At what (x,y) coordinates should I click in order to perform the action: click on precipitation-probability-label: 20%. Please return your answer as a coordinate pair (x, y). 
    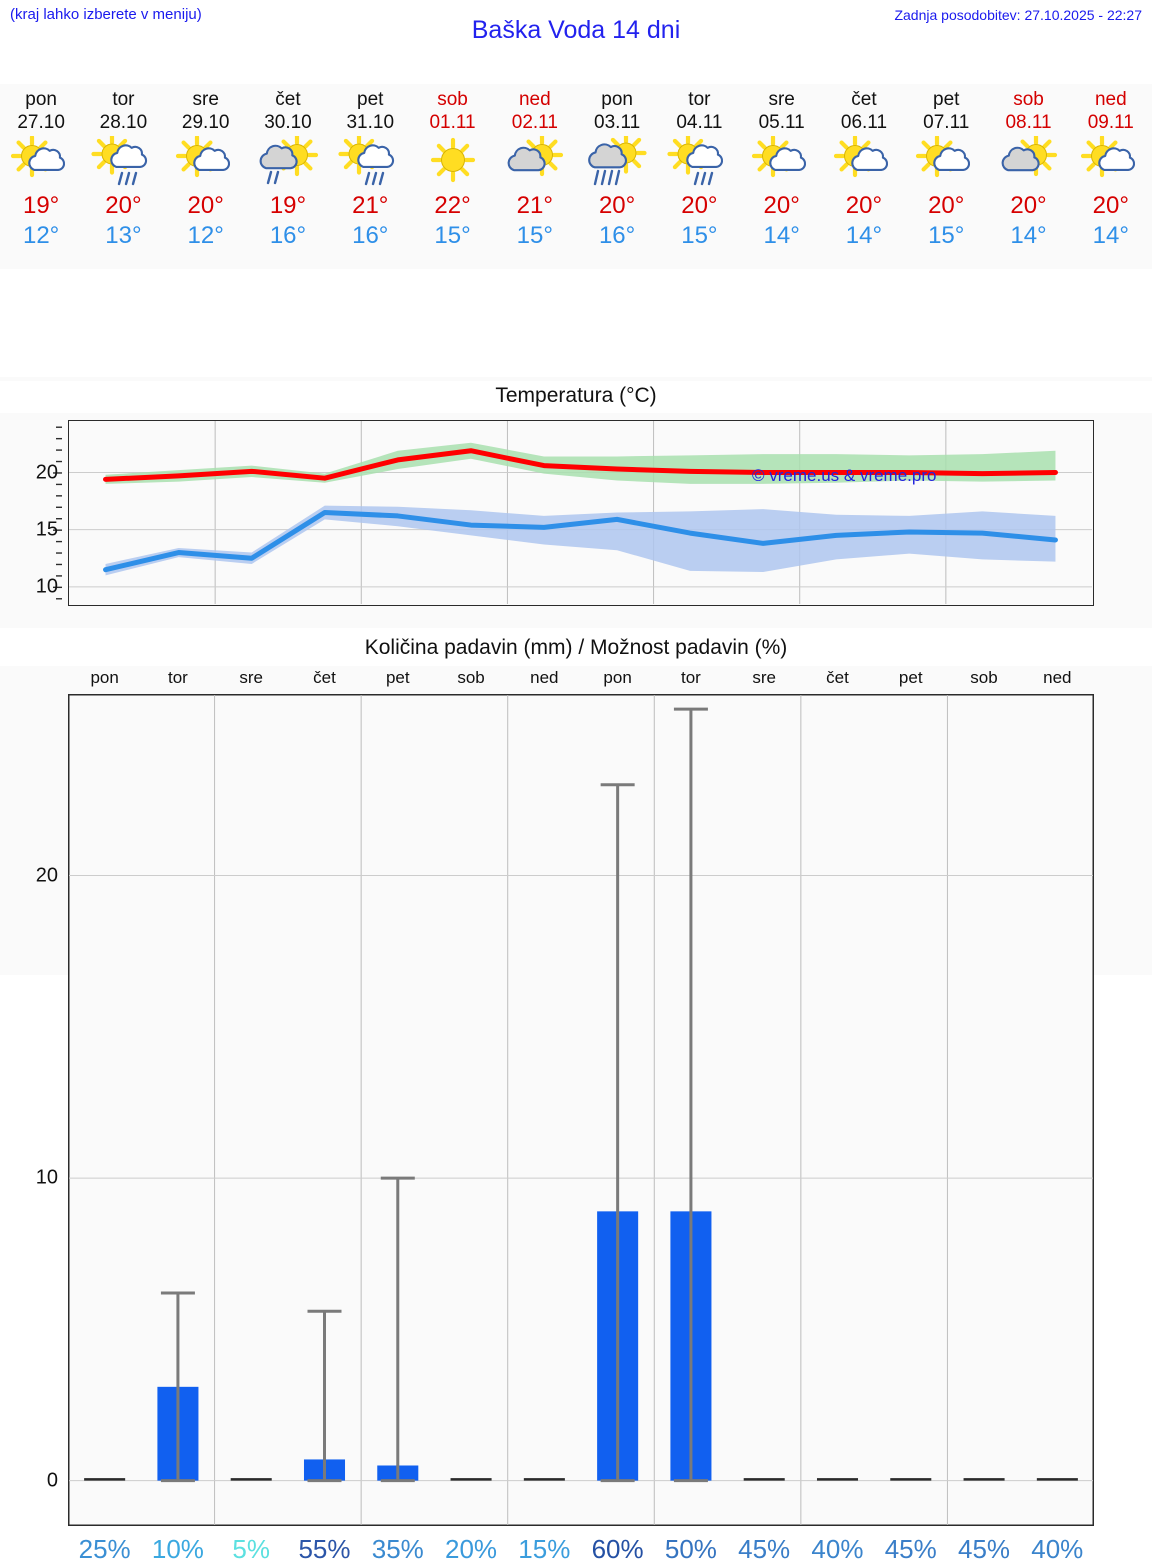
    Looking at the image, I should click on (471, 1549).